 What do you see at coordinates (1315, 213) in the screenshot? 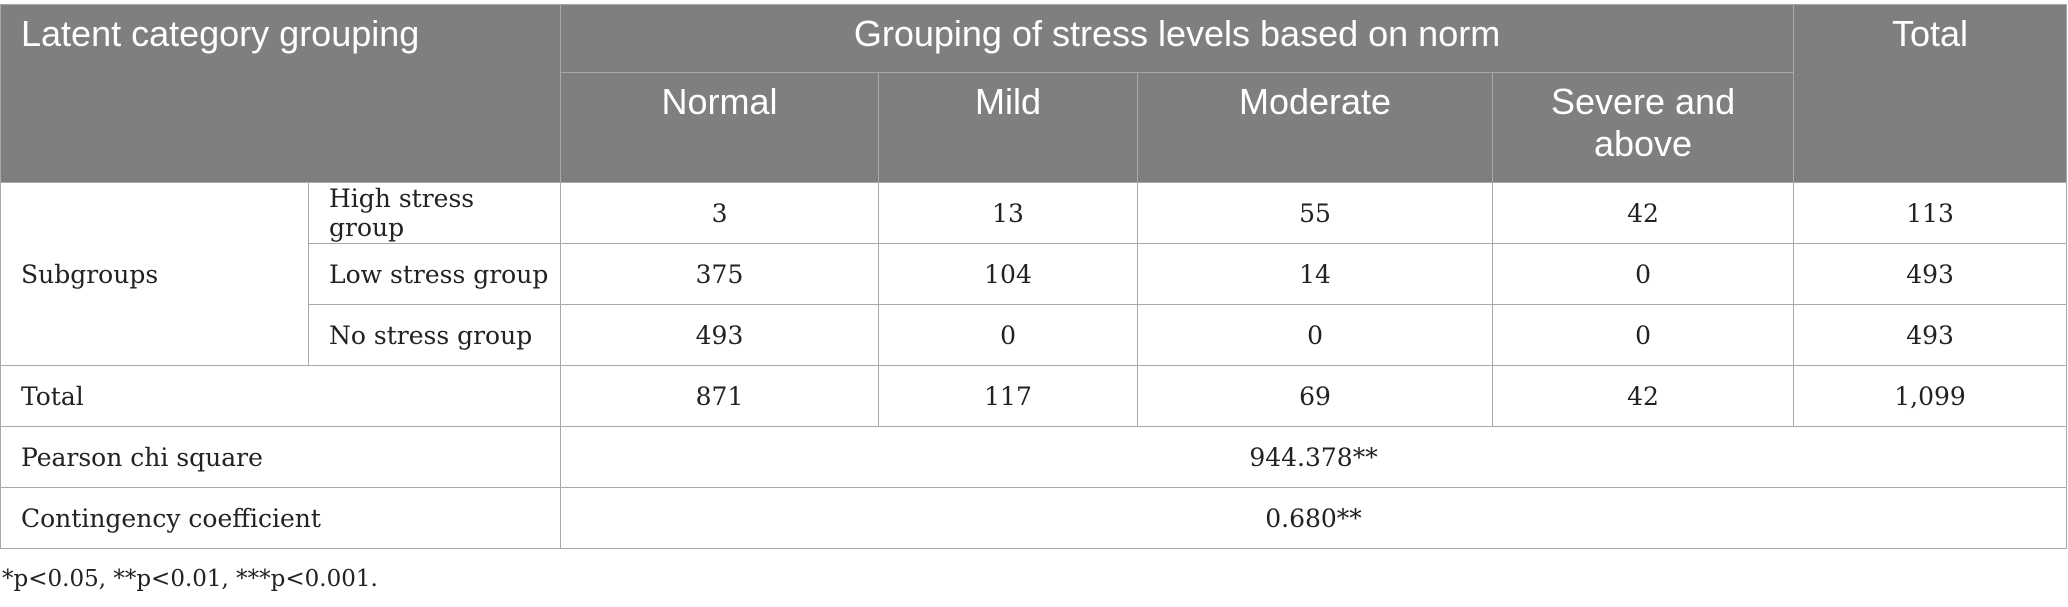
I see `table-cell: 55` at bounding box center [1315, 213].